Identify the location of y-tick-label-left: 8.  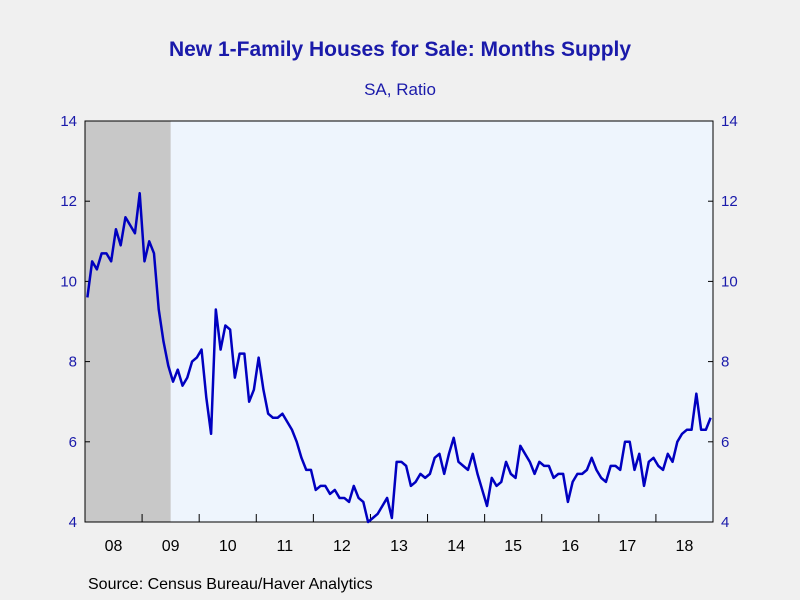
(73, 362).